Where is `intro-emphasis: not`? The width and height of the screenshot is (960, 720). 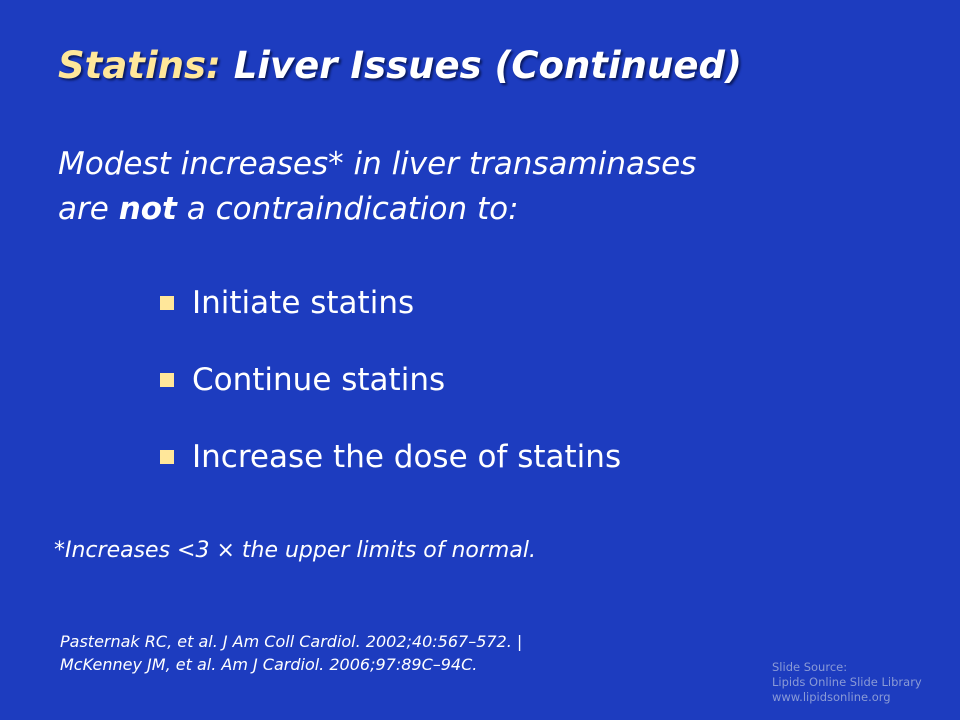 intro-emphasis: not is located at coordinates (147, 209).